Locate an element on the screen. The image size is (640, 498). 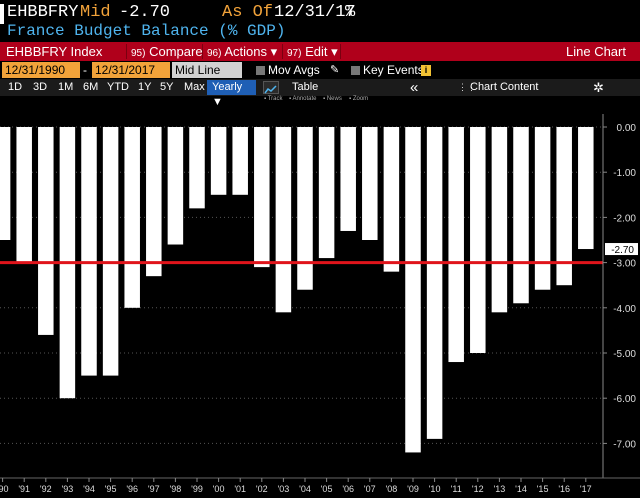
key-events-label: Key Events is located at coordinates (393, 70).